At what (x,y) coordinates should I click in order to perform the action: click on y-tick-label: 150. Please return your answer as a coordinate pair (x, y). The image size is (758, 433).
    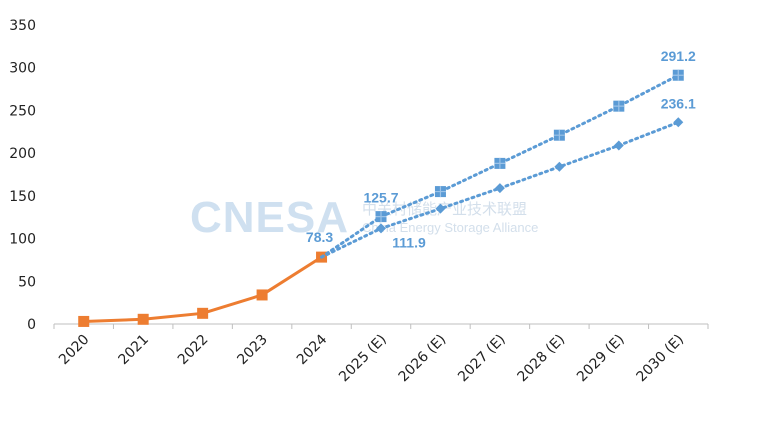
    Looking at the image, I should click on (22, 197).